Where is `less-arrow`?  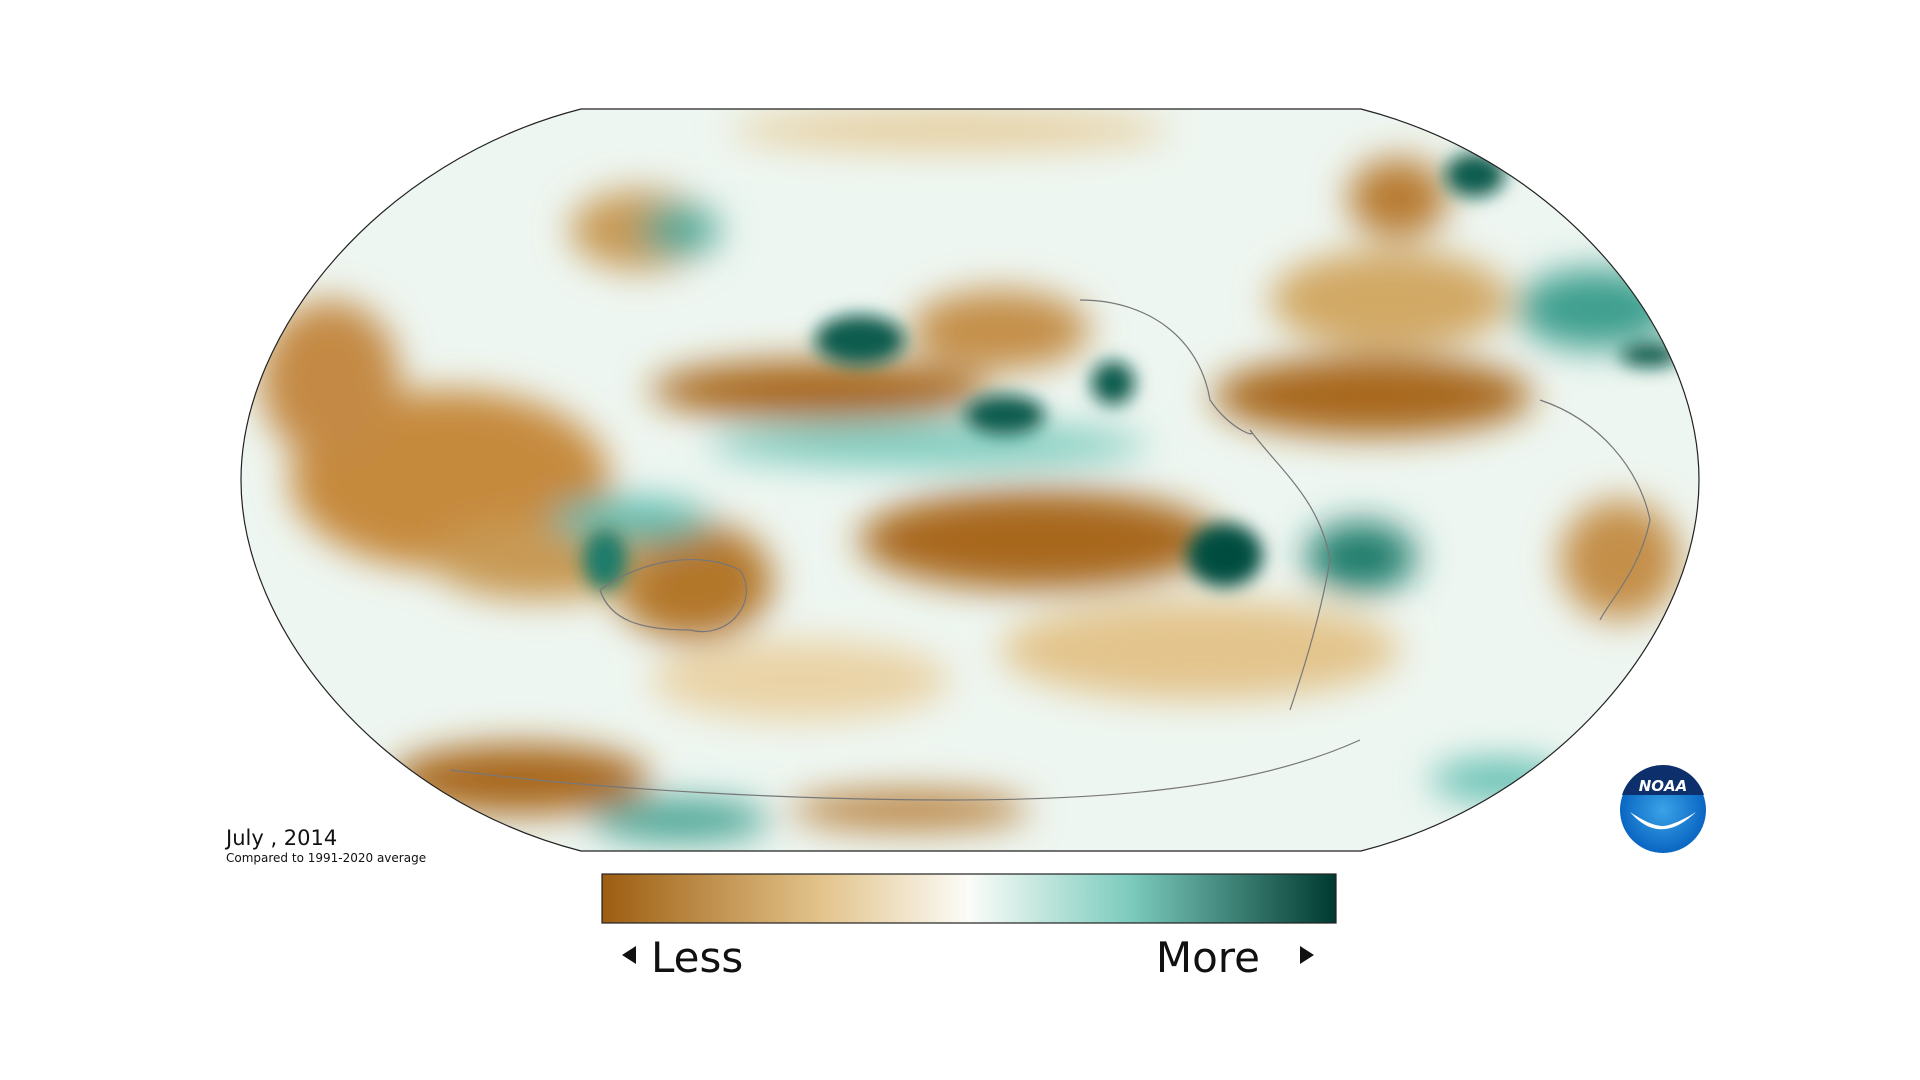
less-arrow is located at coordinates (629, 955).